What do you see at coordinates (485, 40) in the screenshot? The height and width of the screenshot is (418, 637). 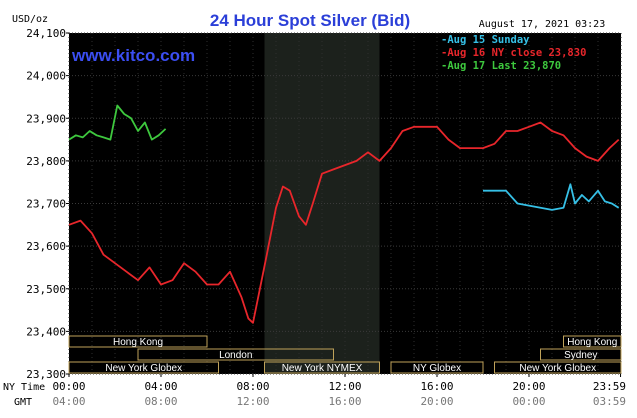 I see `legend-entry: -Aug 15 Sunday` at bounding box center [485, 40].